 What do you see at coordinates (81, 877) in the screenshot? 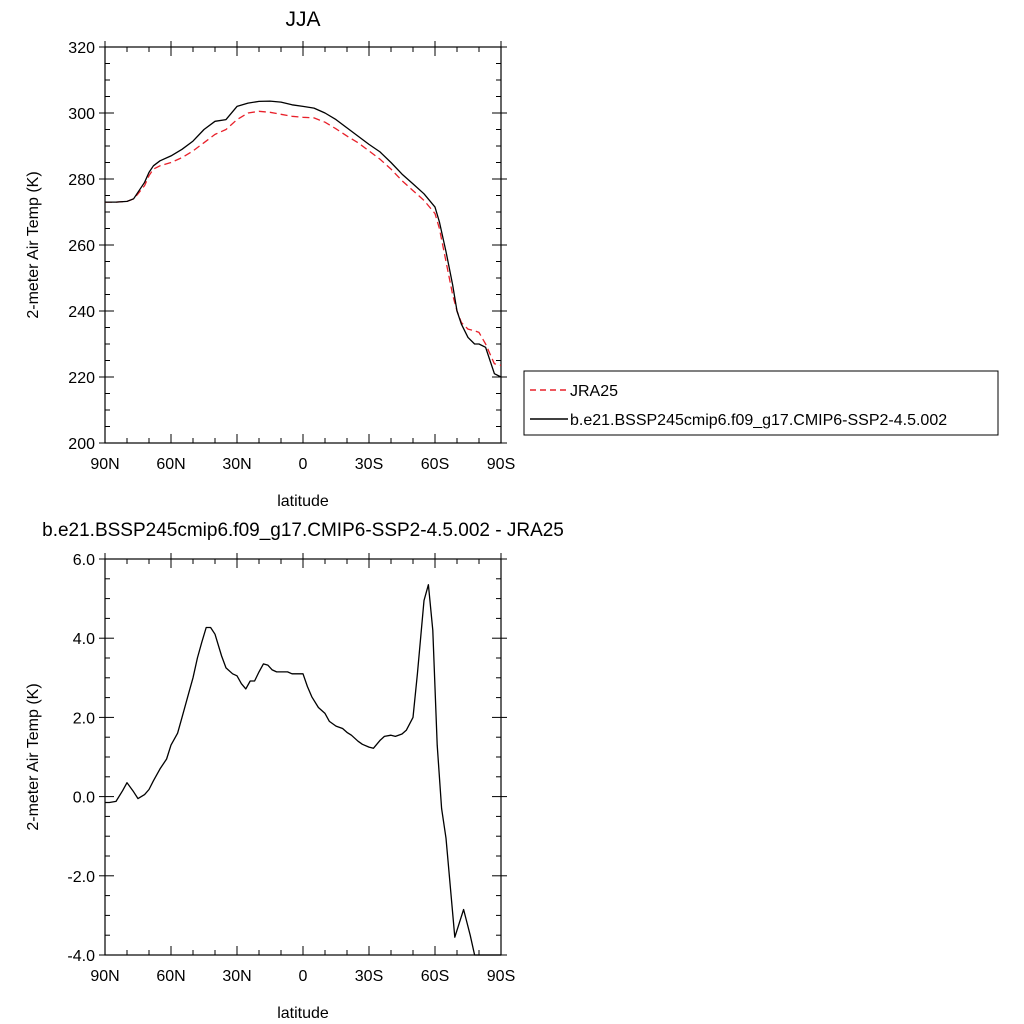
I see `y-tick-label: -2.0` at bounding box center [81, 877].